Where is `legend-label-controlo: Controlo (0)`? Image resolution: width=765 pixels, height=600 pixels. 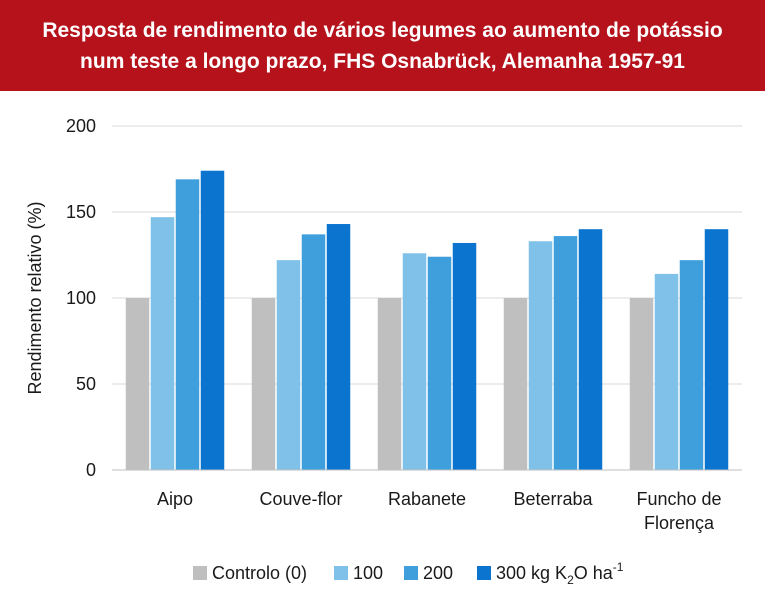
legend-label-controlo: Controlo (0) is located at coordinates (259, 573).